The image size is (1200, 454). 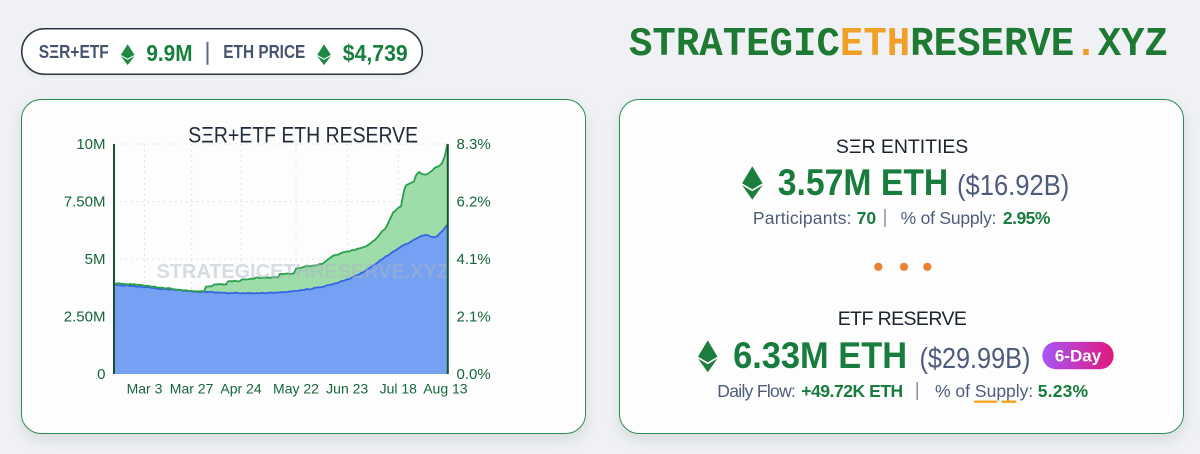 What do you see at coordinates (95, 259) in the screenshot?
I see `svg-text: 5M` at bounding box center [95, 259].